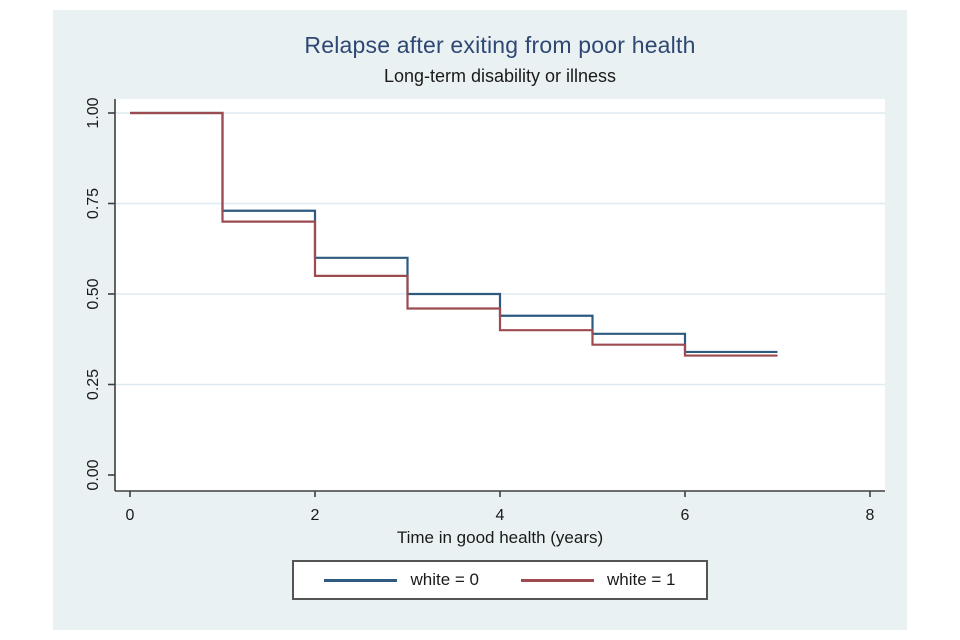 This screenshot has width=960, height=640. What do you see at coordinates (444, 579) in the screenshot?
I see `legend-label-white-0: white = 0` at bounding box center [444, 579].